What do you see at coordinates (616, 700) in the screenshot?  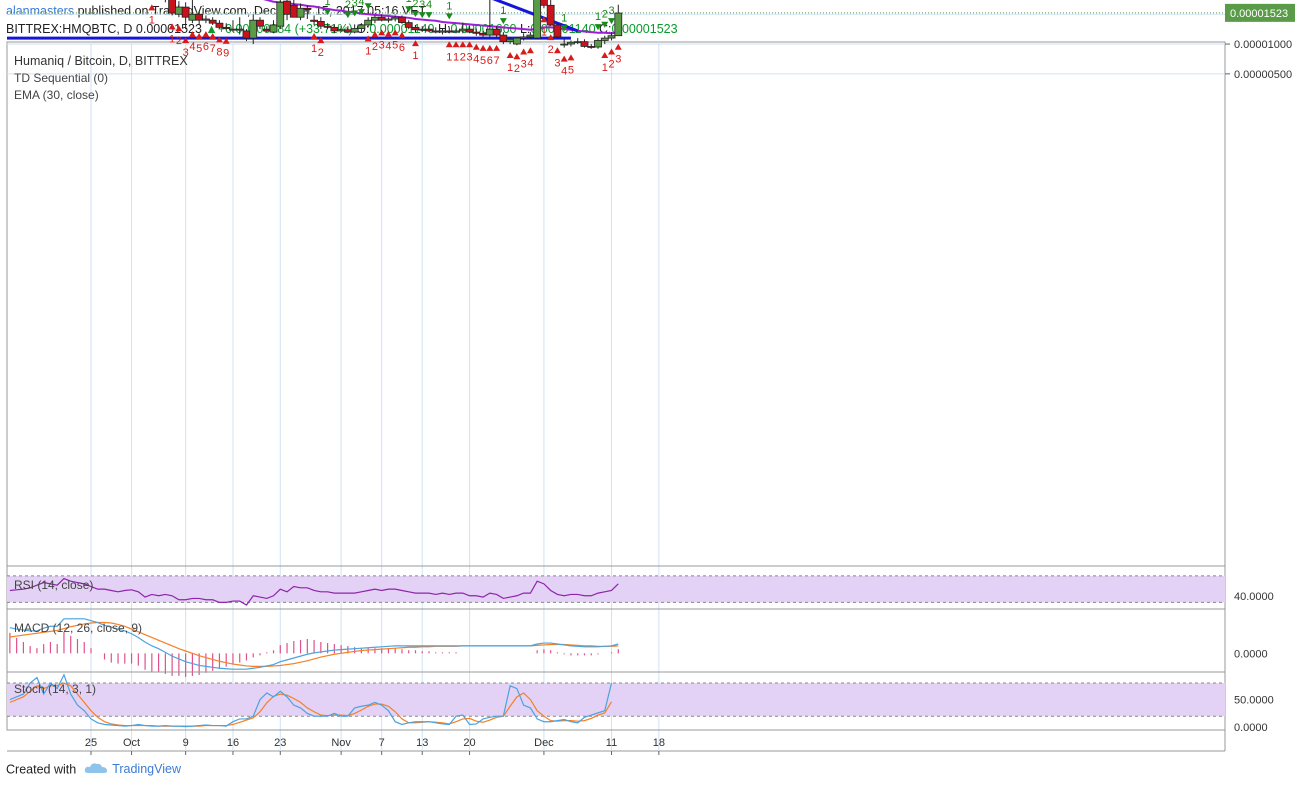 I see `stoch-band` at bounding box center [616, 700].